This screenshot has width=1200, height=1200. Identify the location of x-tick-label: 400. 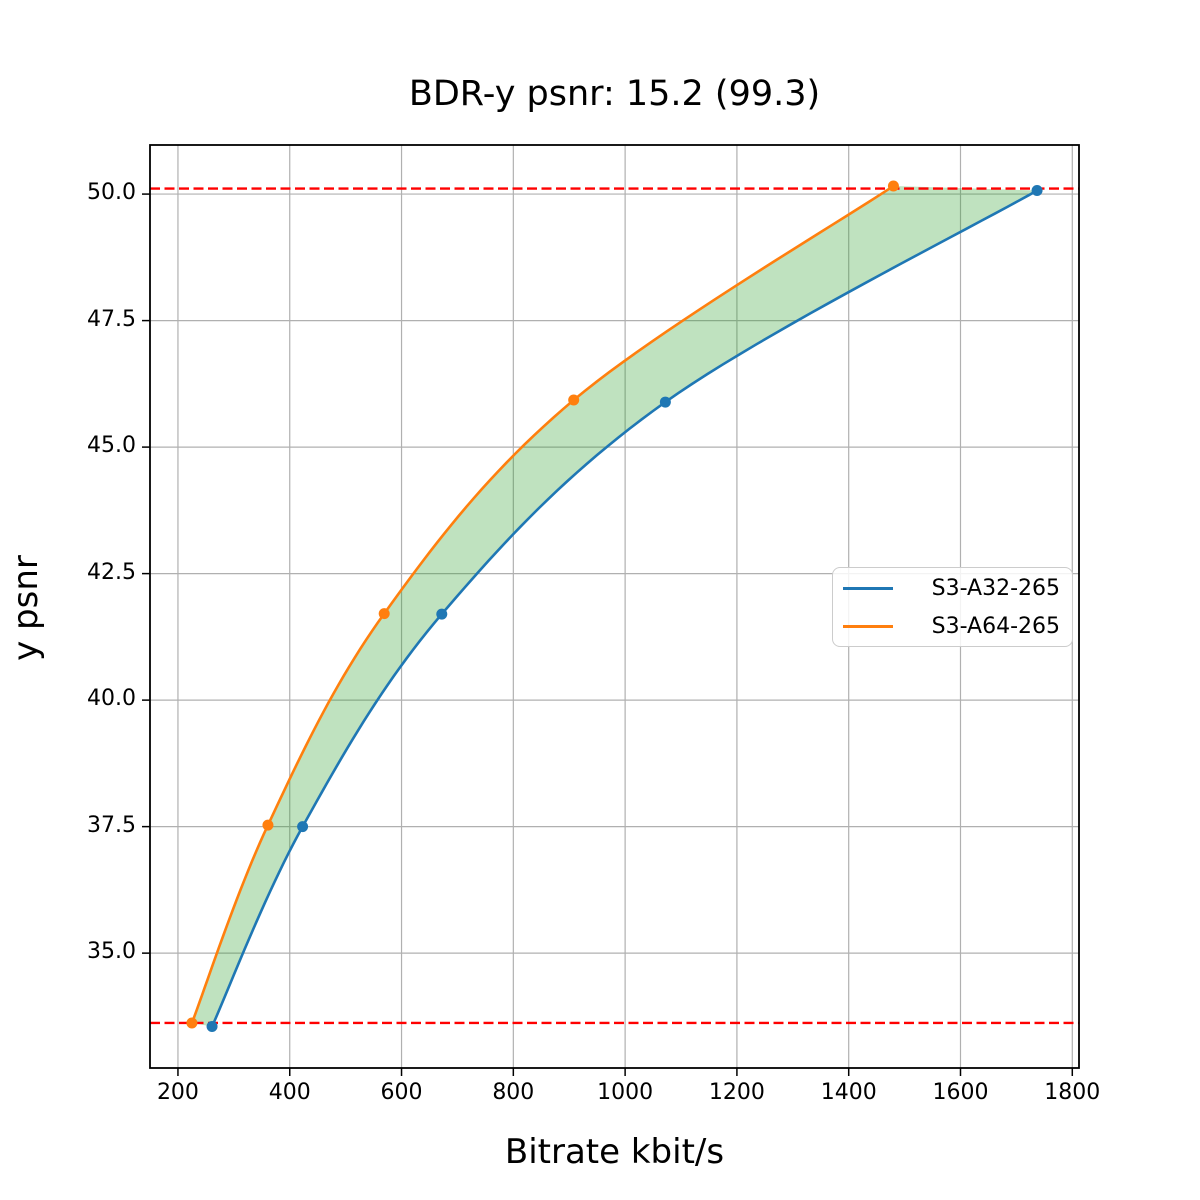
(289, 1092).